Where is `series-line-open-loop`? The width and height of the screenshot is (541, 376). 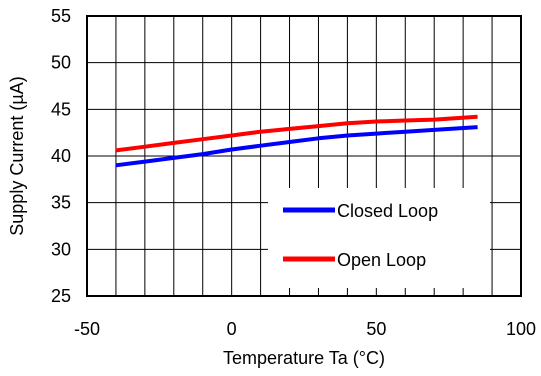
series-line-open-loop is located at coordinates (296, 133).